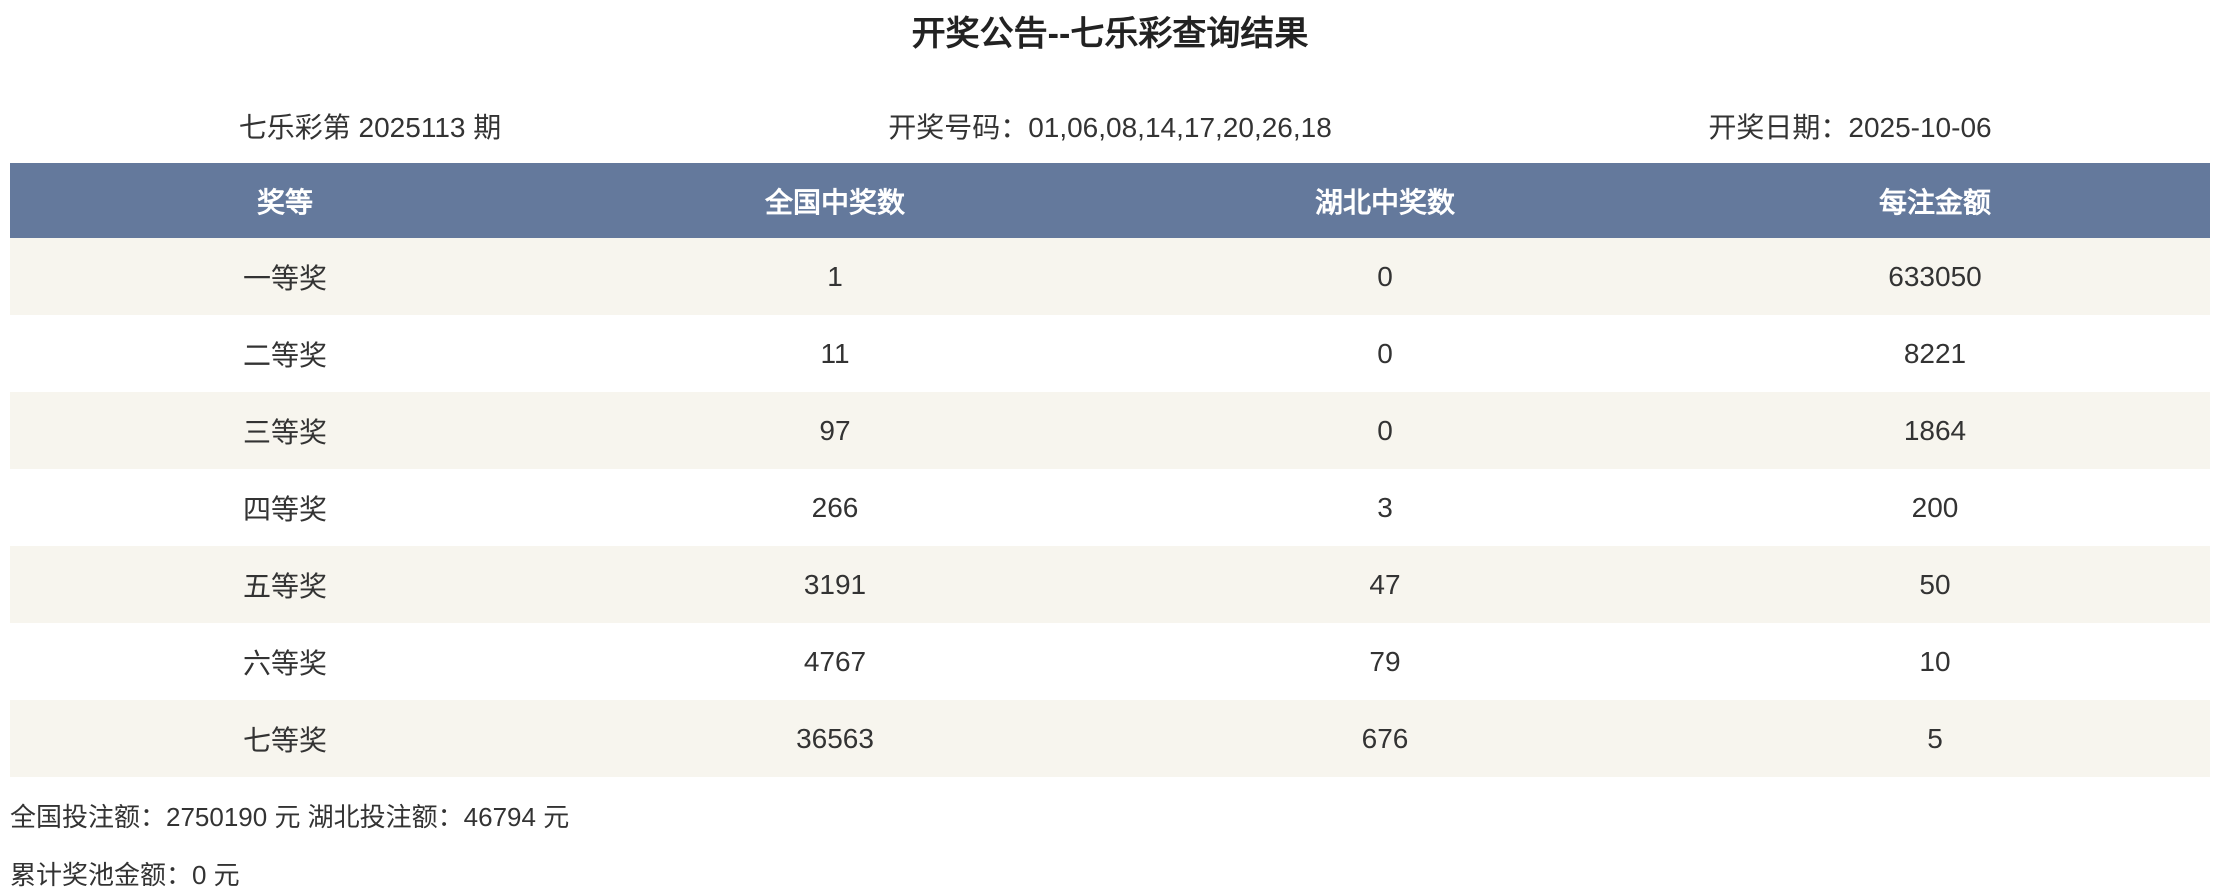  Describe the element at coordinates (1935, 507) in the screenshot. I see `prize-per-bet-cell: 200` at that location.